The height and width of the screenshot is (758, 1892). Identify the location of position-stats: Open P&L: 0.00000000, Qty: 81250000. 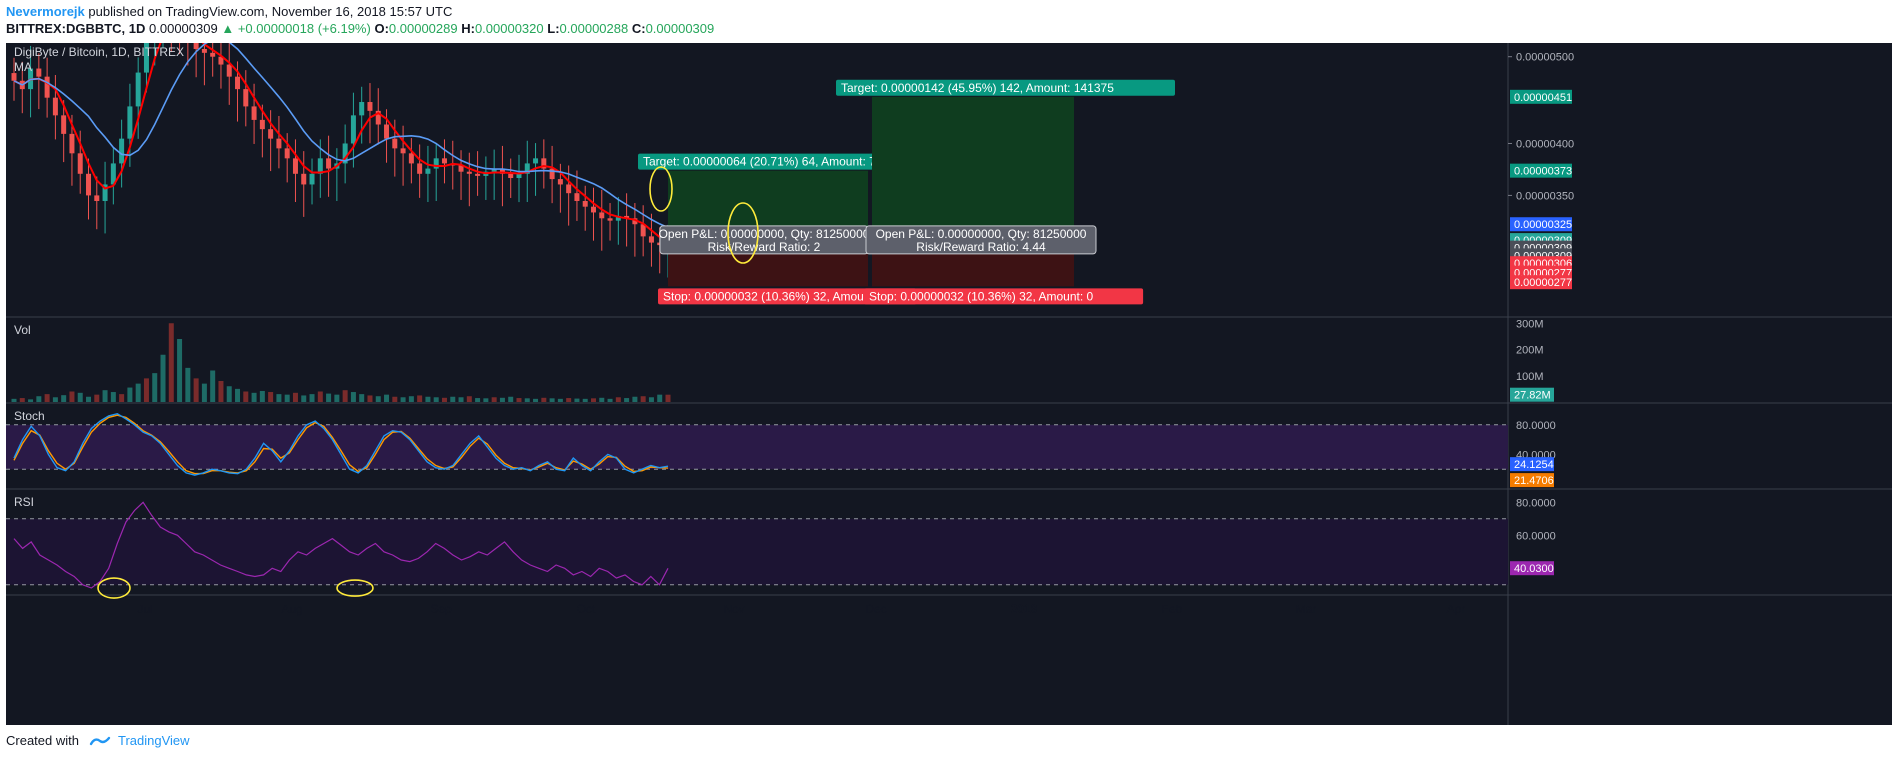
(764, 234).